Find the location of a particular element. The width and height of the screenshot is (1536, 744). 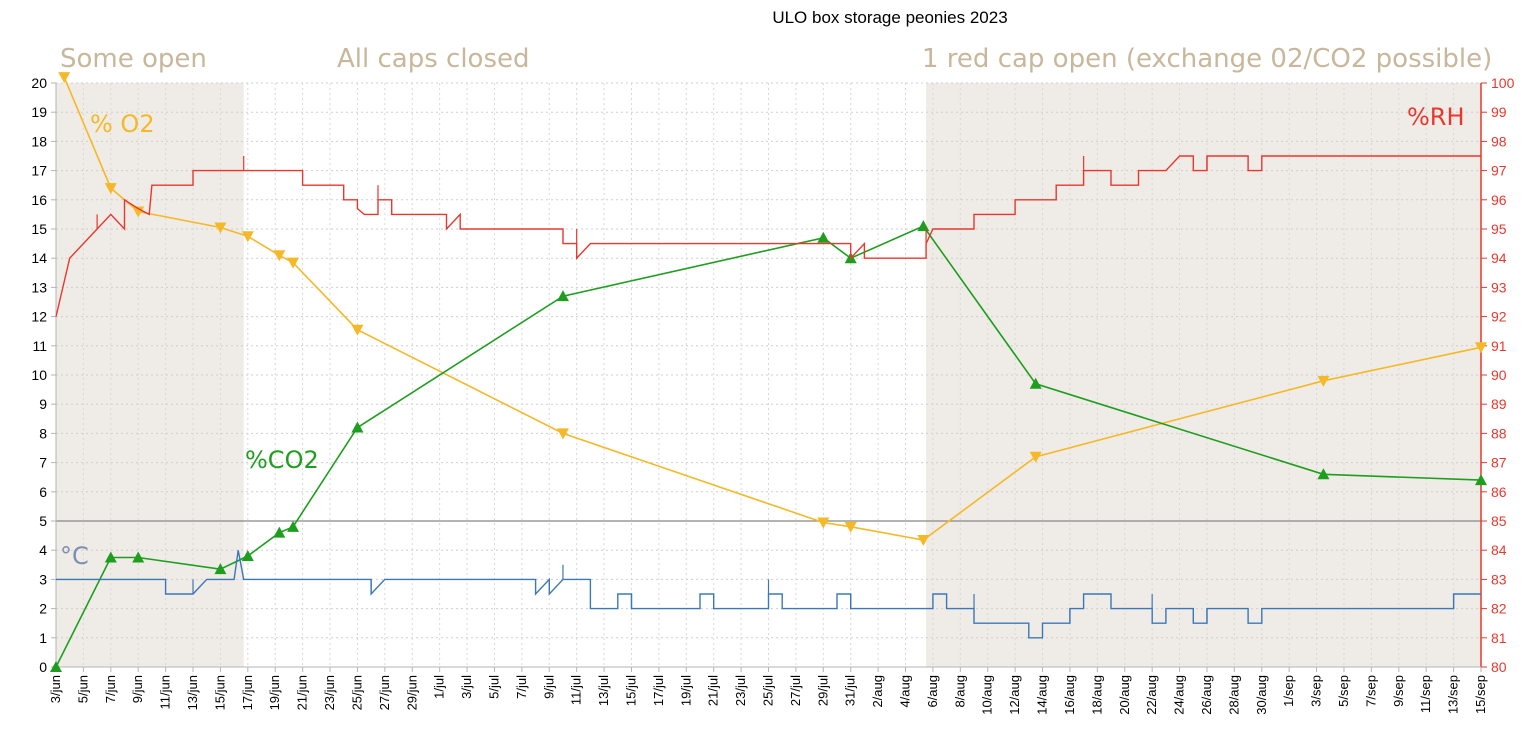

x-tick-label: 7/jul is located at coordinates (521, 687).